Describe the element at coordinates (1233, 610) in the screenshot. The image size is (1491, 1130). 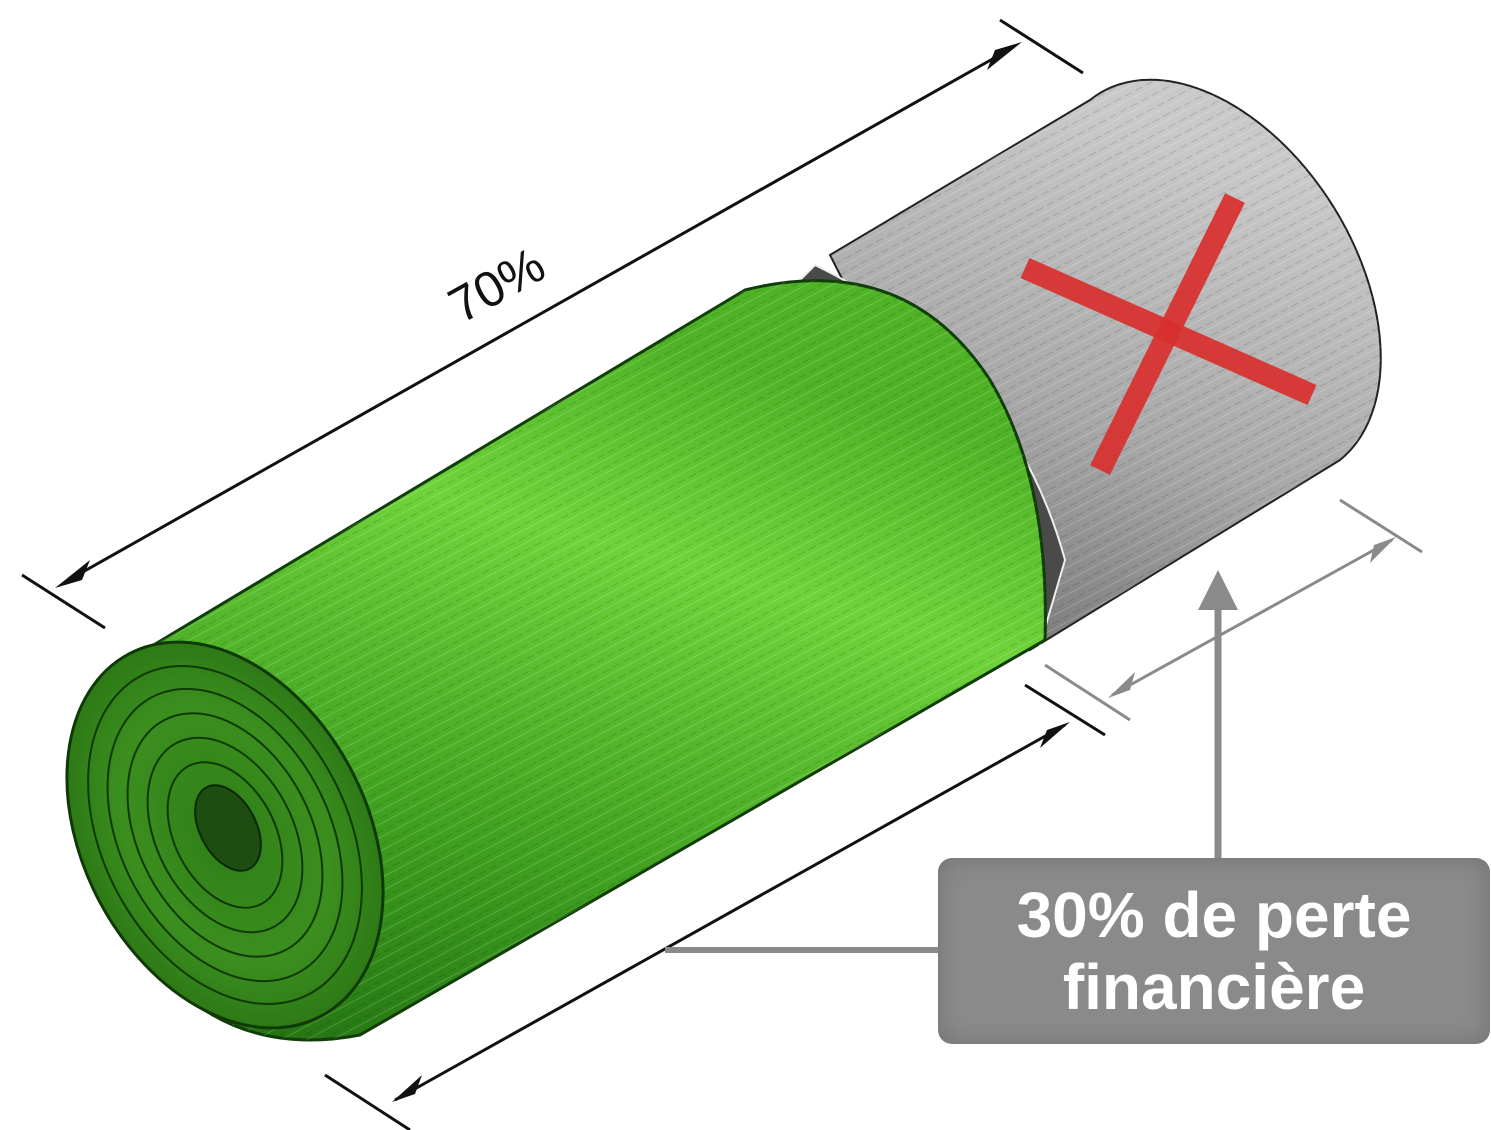
I see `loss-dimension-line` at that location.